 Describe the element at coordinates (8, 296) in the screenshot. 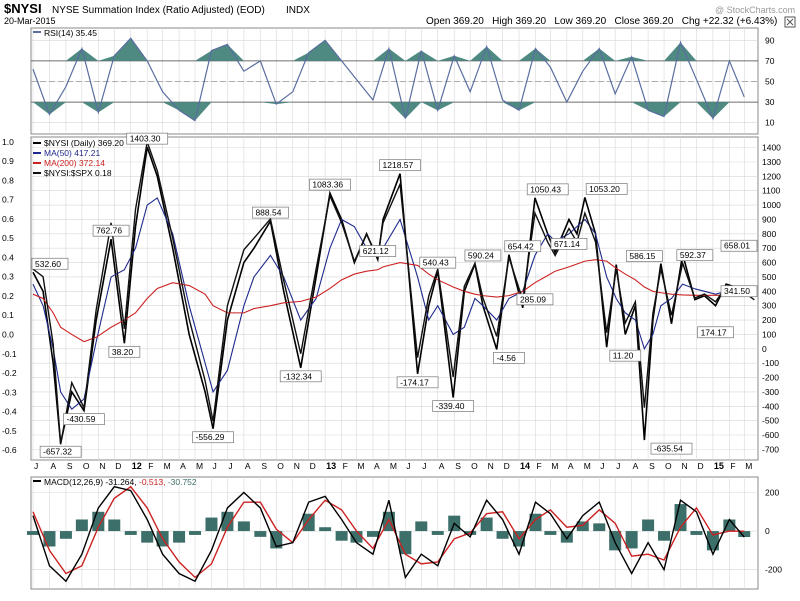

I see `price-y-left-tick-label: 0.2` at that location.